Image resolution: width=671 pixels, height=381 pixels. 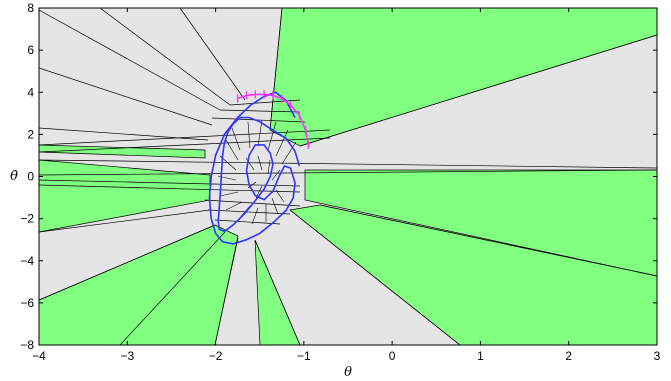 I want to click on x-tick-label: 1, so click(x=480, y=356).